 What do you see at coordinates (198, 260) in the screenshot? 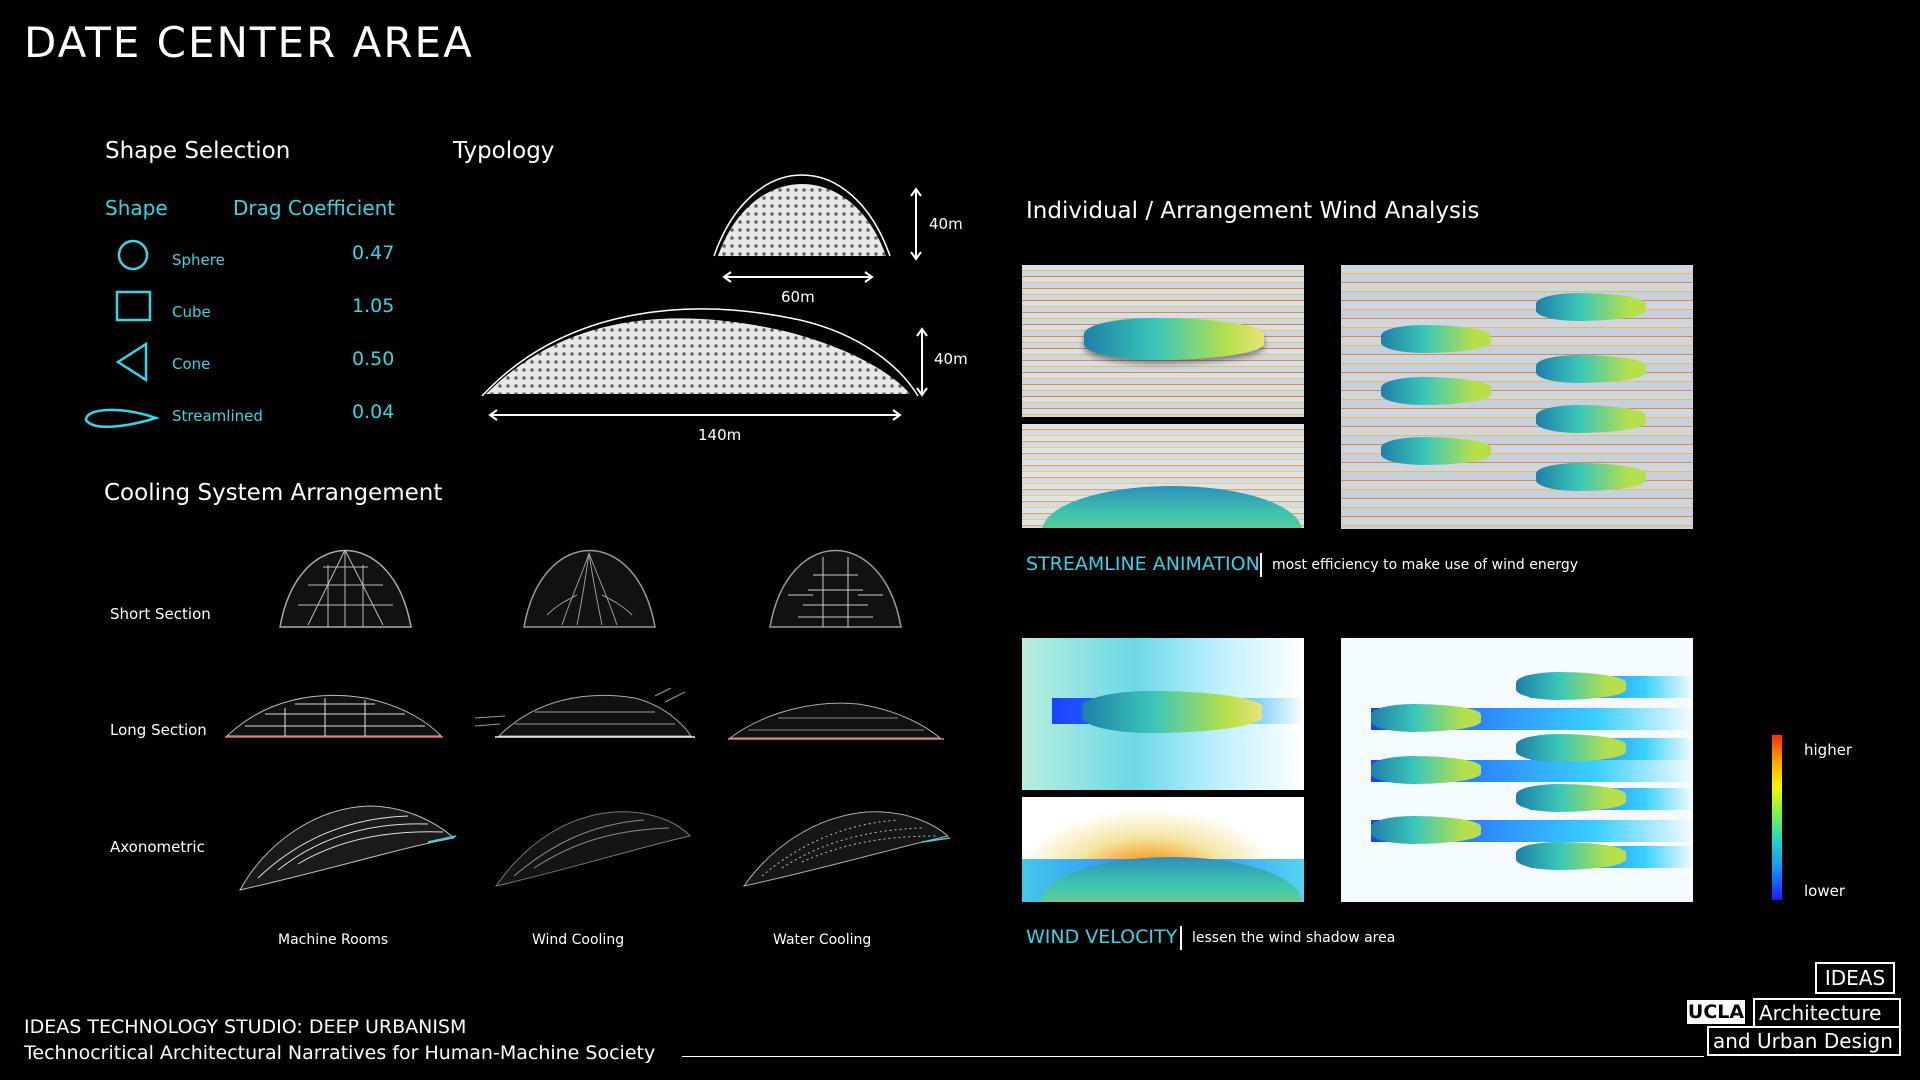
I see `shape-name-sphere: Sphere` at bounding box center [198, 260].